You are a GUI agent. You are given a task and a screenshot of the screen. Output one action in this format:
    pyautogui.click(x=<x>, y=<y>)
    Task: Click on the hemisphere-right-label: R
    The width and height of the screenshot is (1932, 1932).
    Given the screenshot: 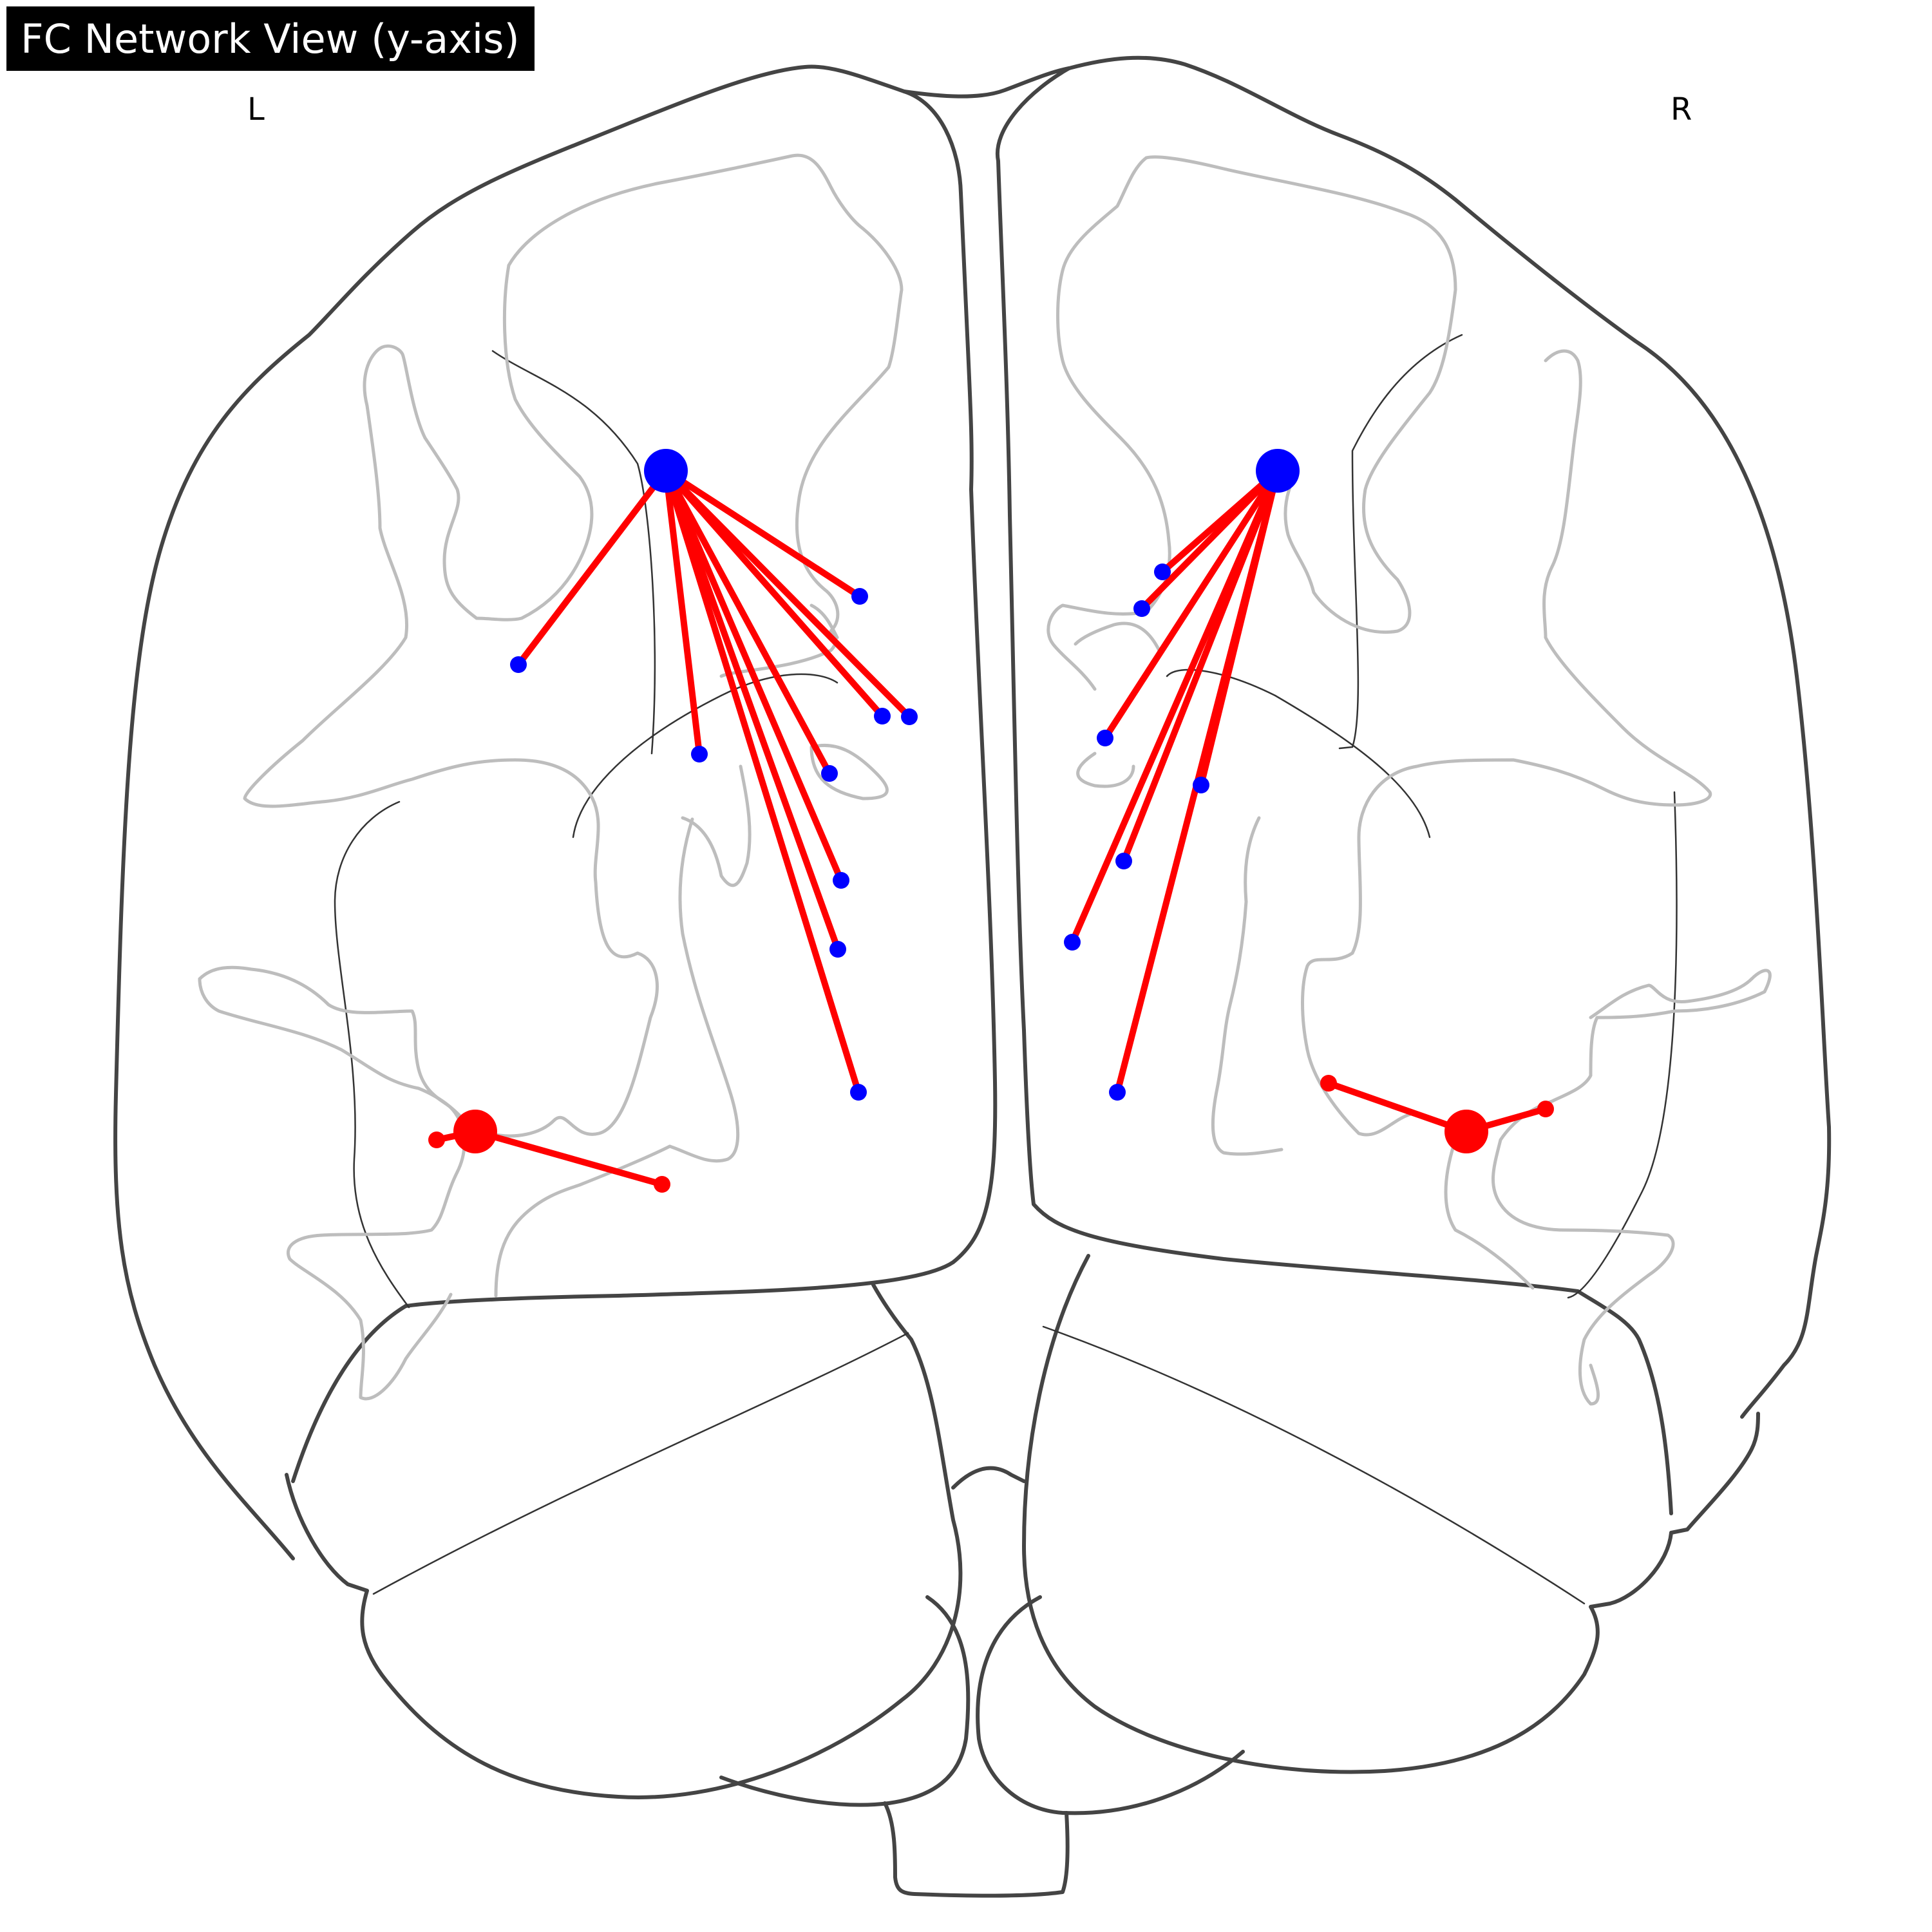 What is the action you would take?
    pyautogui.click(x=1682, y=109)
    